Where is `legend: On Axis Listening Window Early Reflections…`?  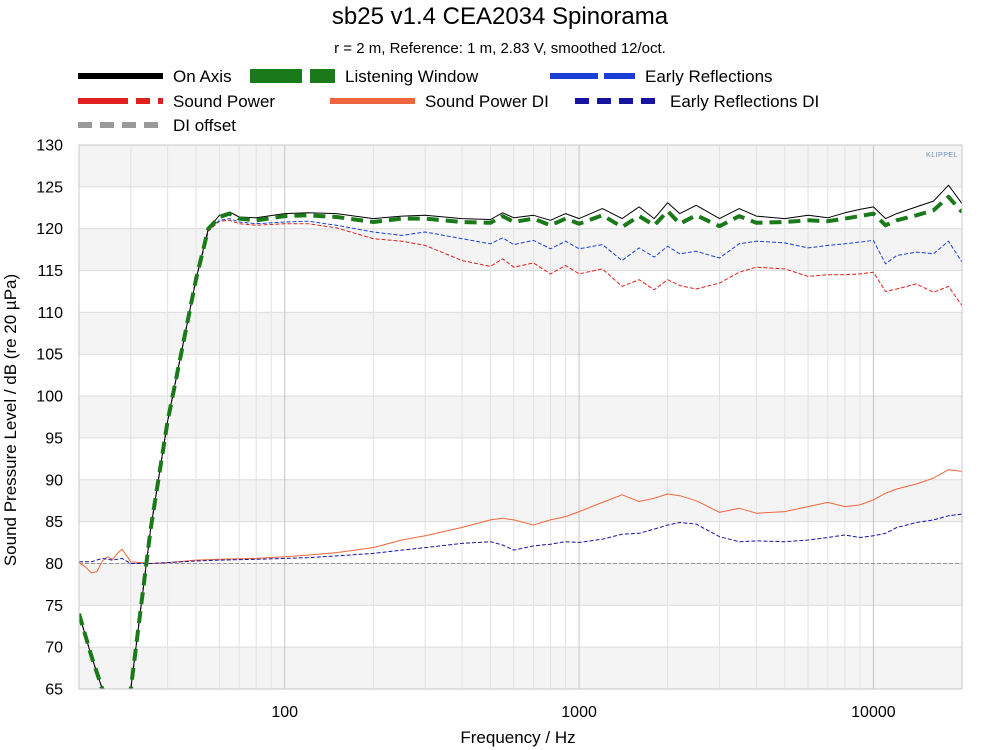
legend: On Axis Listening Window Early Reflections… is located at coordinates (448, 101).